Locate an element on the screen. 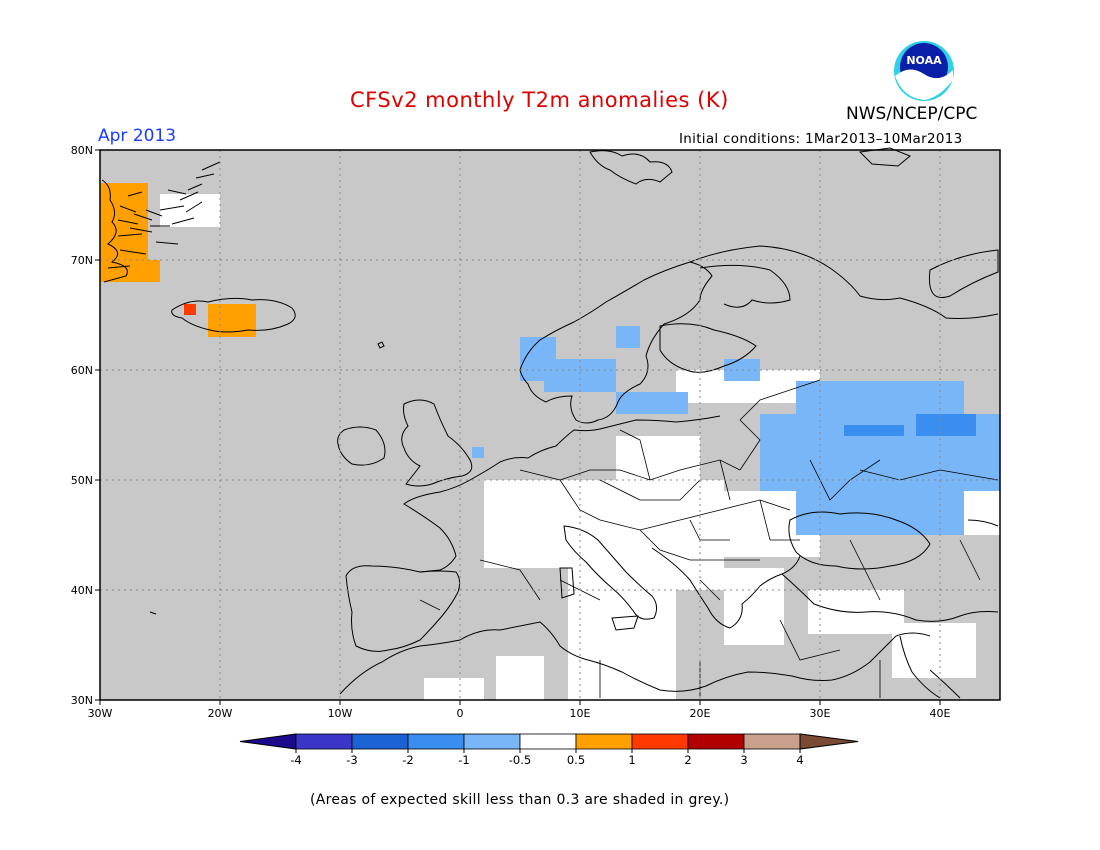 The image size is (1100, 850). black-sea-coast is located at coordinates (859, 540).